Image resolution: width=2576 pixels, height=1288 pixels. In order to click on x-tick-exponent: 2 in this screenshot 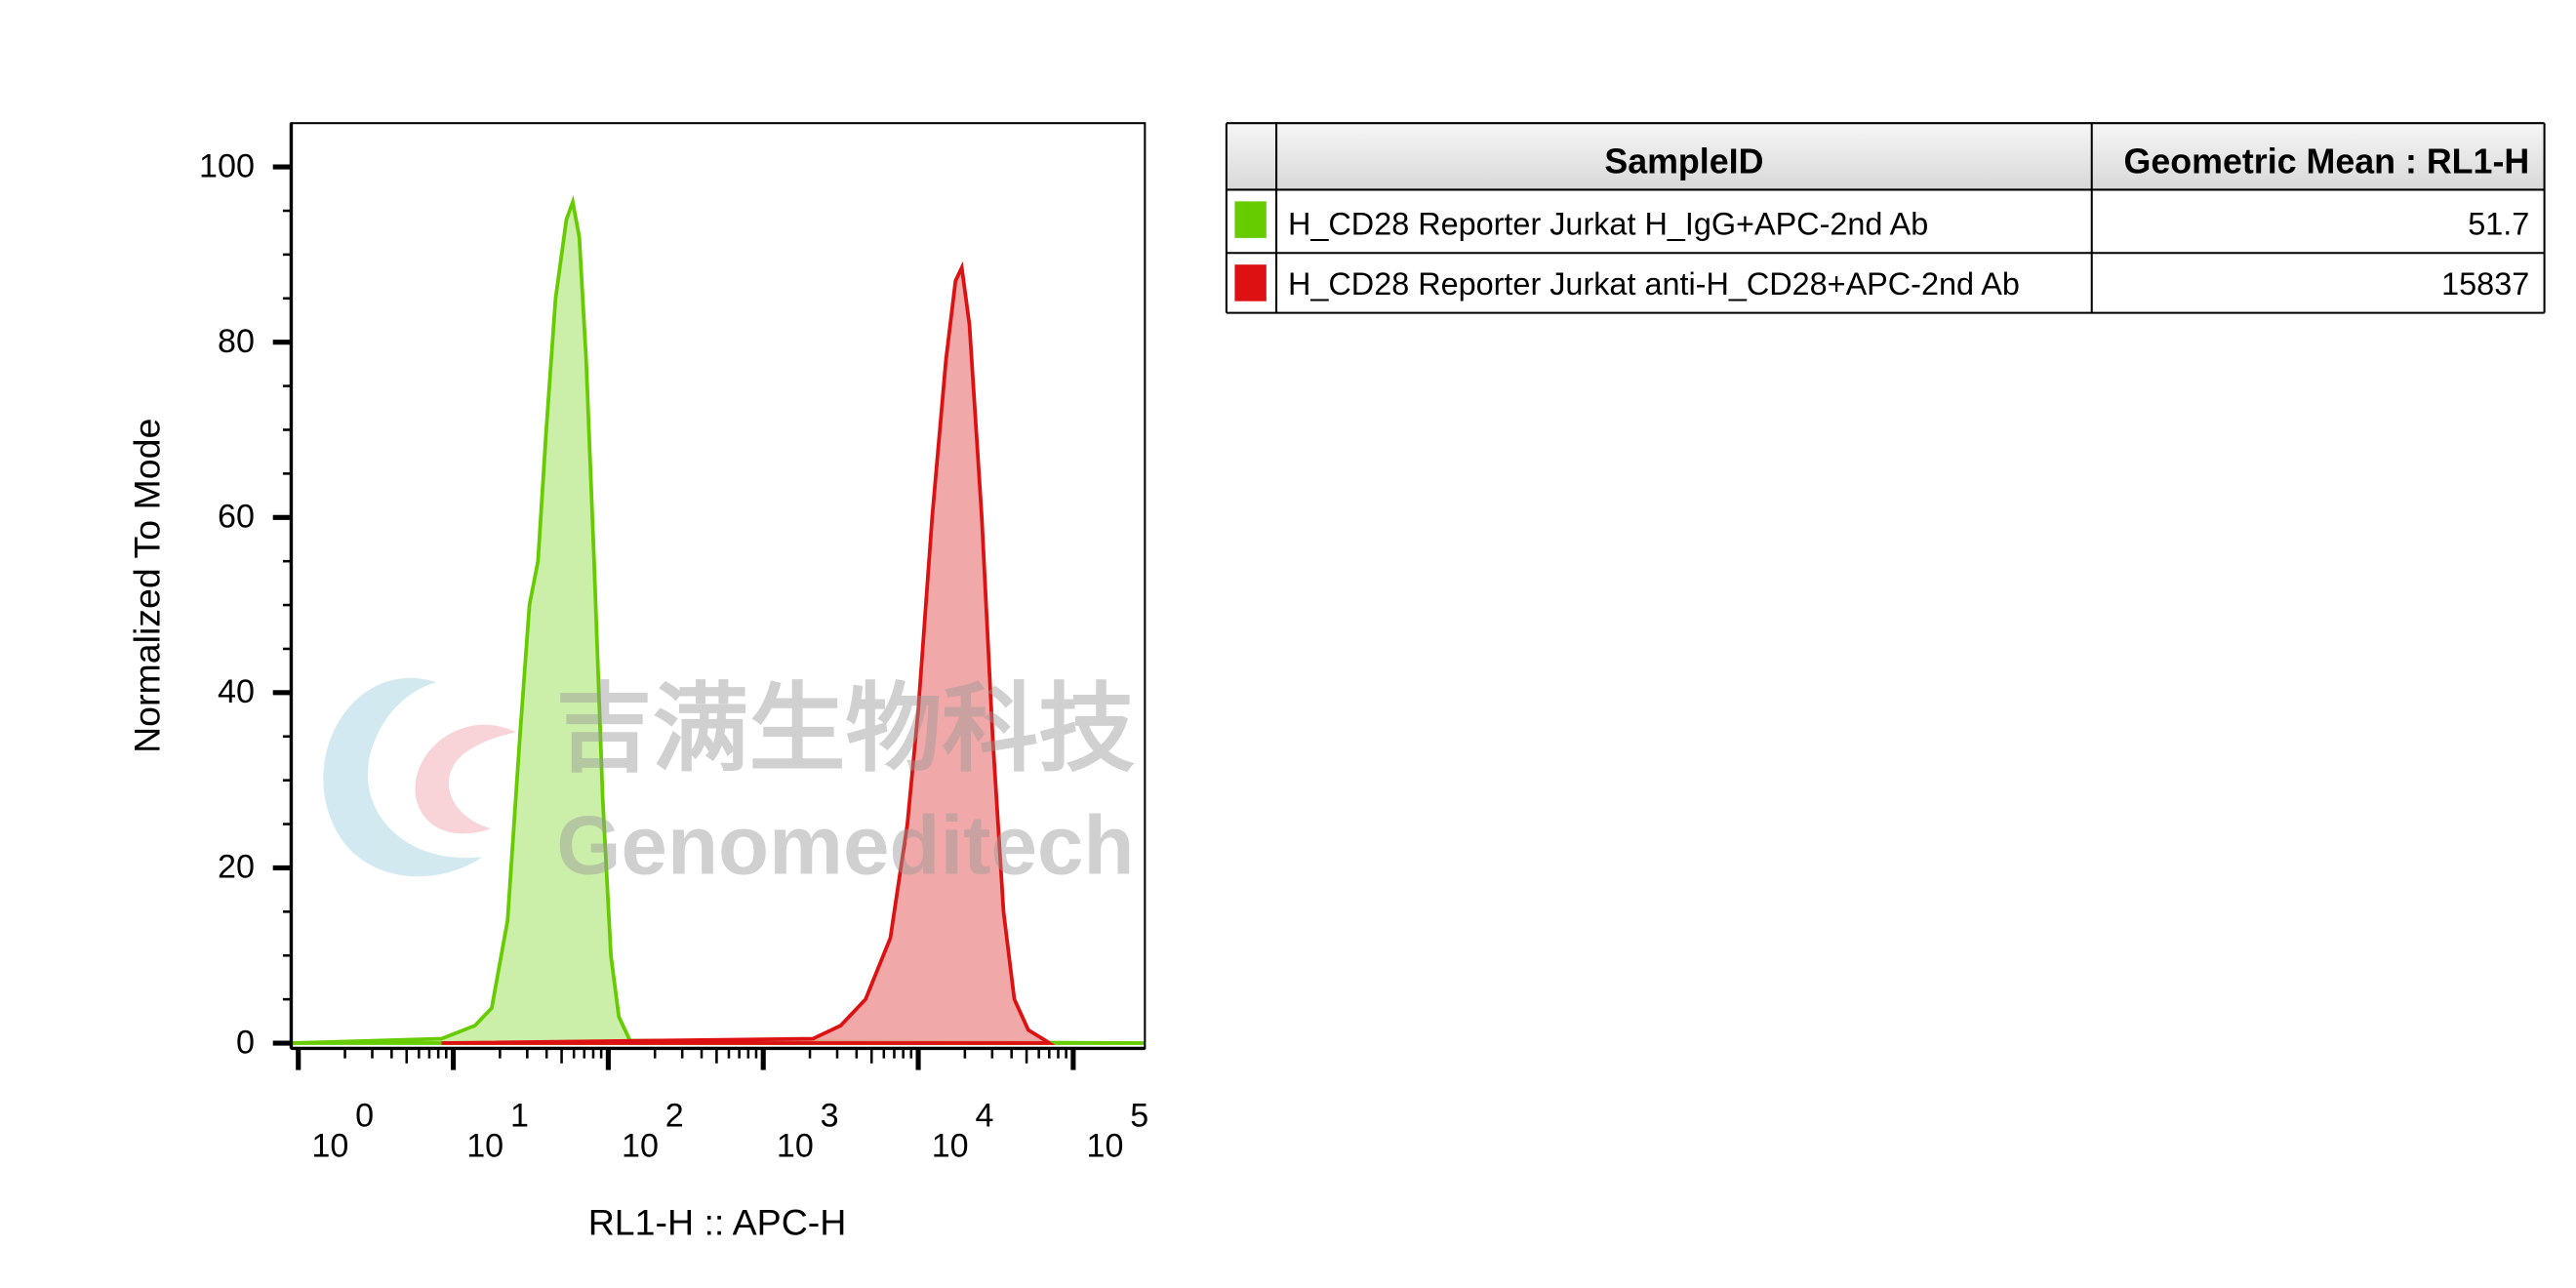, I will do `click(674, 1116)`.